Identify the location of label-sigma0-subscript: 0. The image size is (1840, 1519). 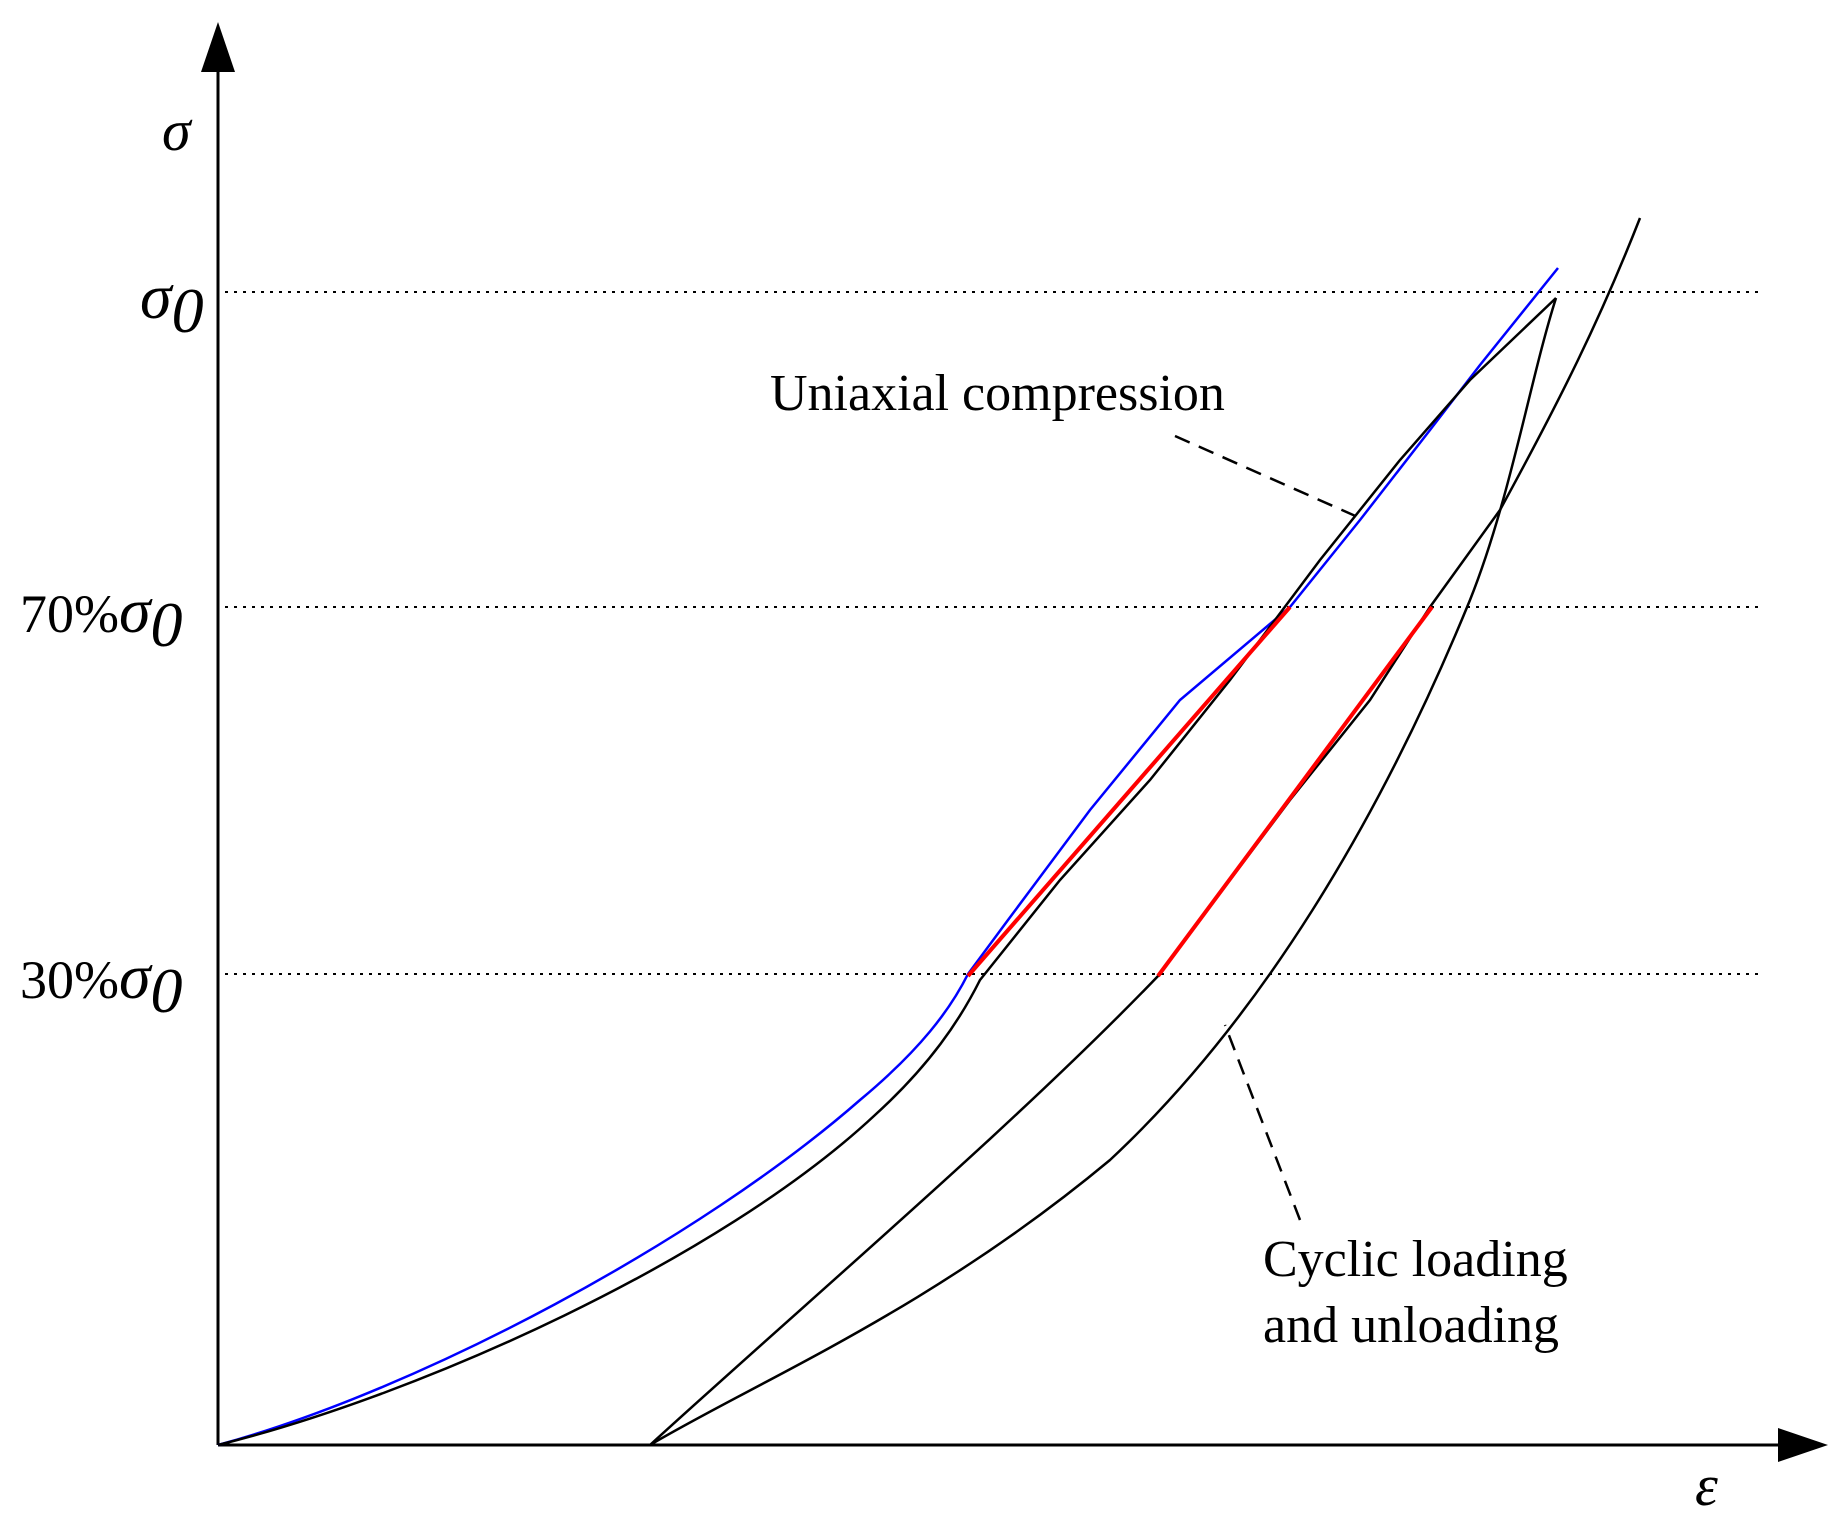
(188, 310).